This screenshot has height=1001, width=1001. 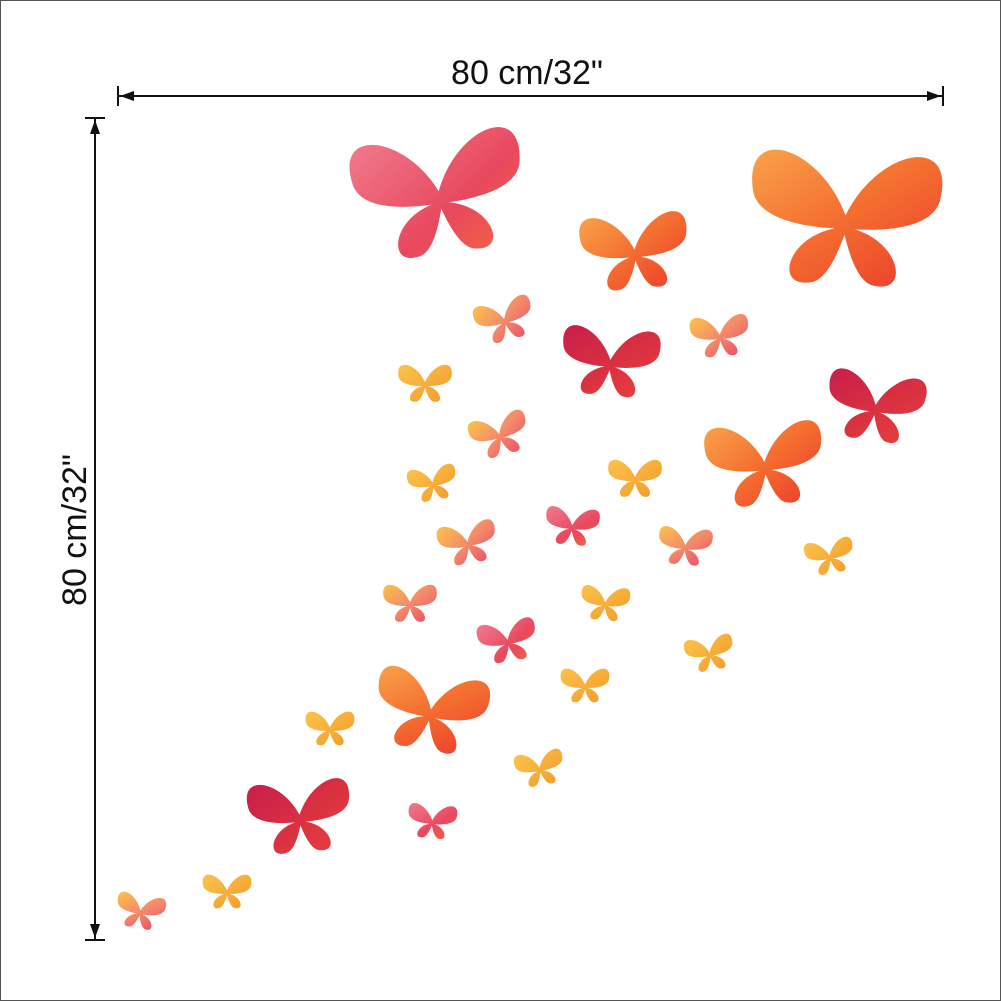 I want to click on height-dimension: 80 cm/32", so click(x=80, y=529).